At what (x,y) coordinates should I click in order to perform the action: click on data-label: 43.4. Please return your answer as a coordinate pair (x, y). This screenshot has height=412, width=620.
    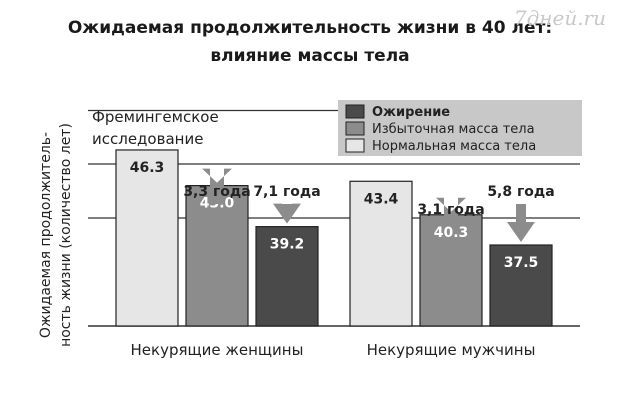
    Looking at the image, I should click on (381, 199).